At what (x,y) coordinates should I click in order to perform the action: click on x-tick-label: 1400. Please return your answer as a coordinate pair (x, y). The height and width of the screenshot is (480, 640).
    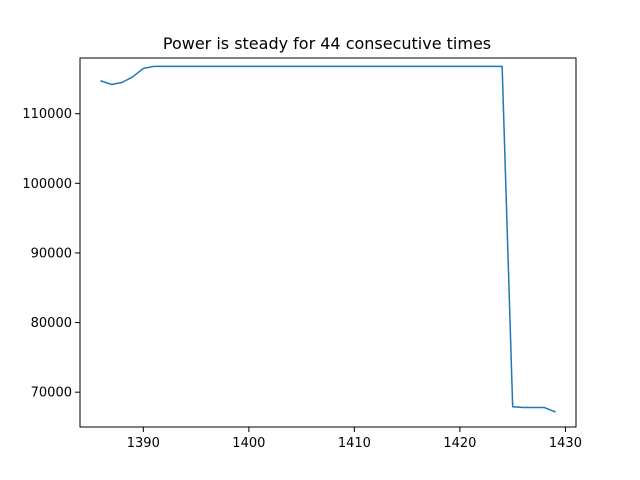
    Looking at the image, I should click on (248, 443).